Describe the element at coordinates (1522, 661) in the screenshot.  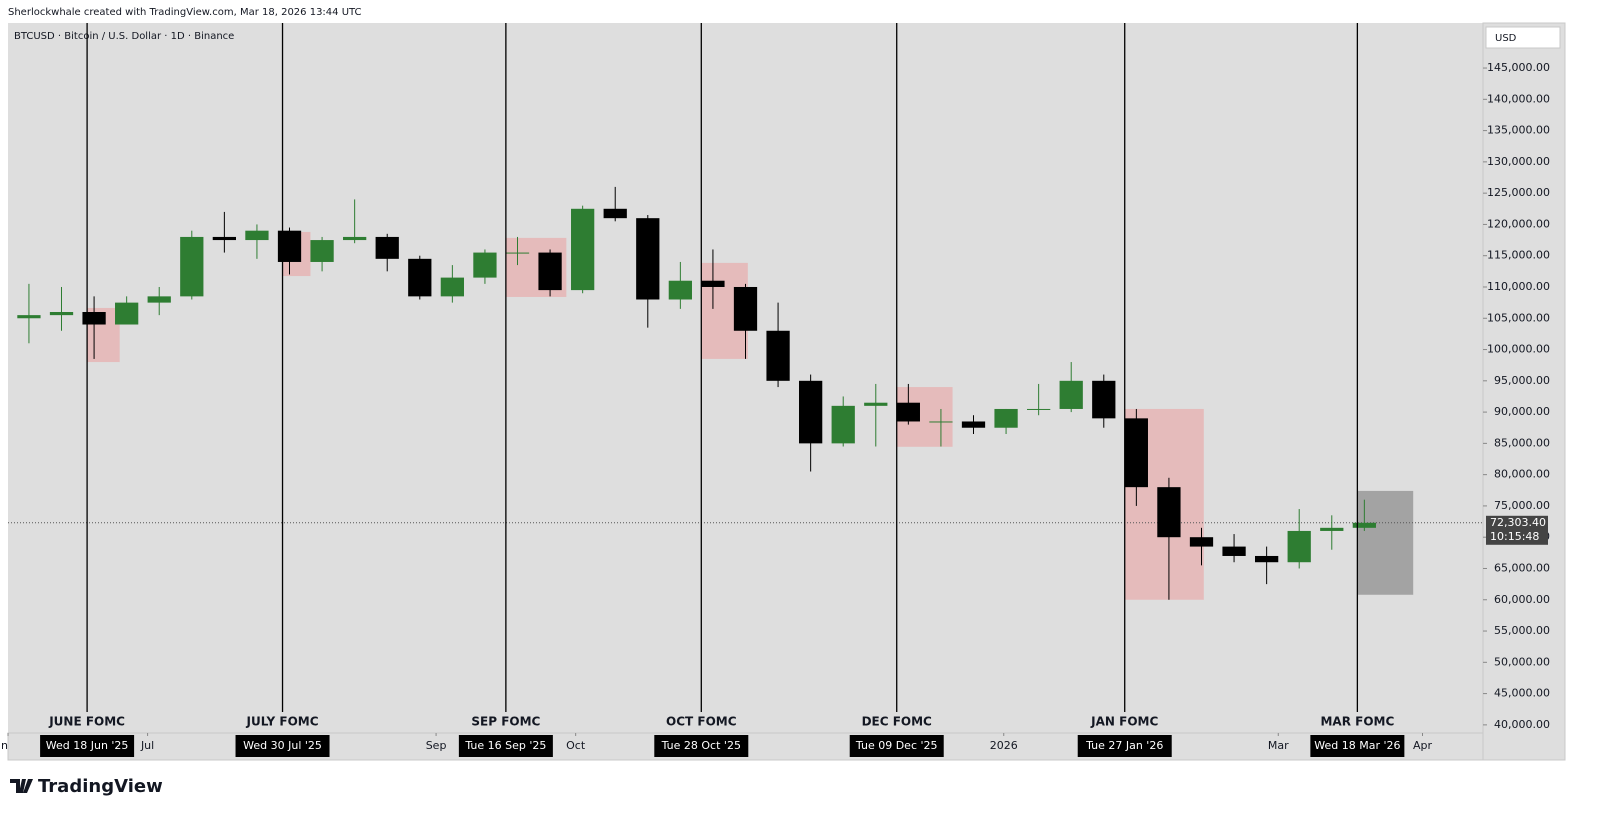
I see `y-tick-label: 50,000.00` at that location.